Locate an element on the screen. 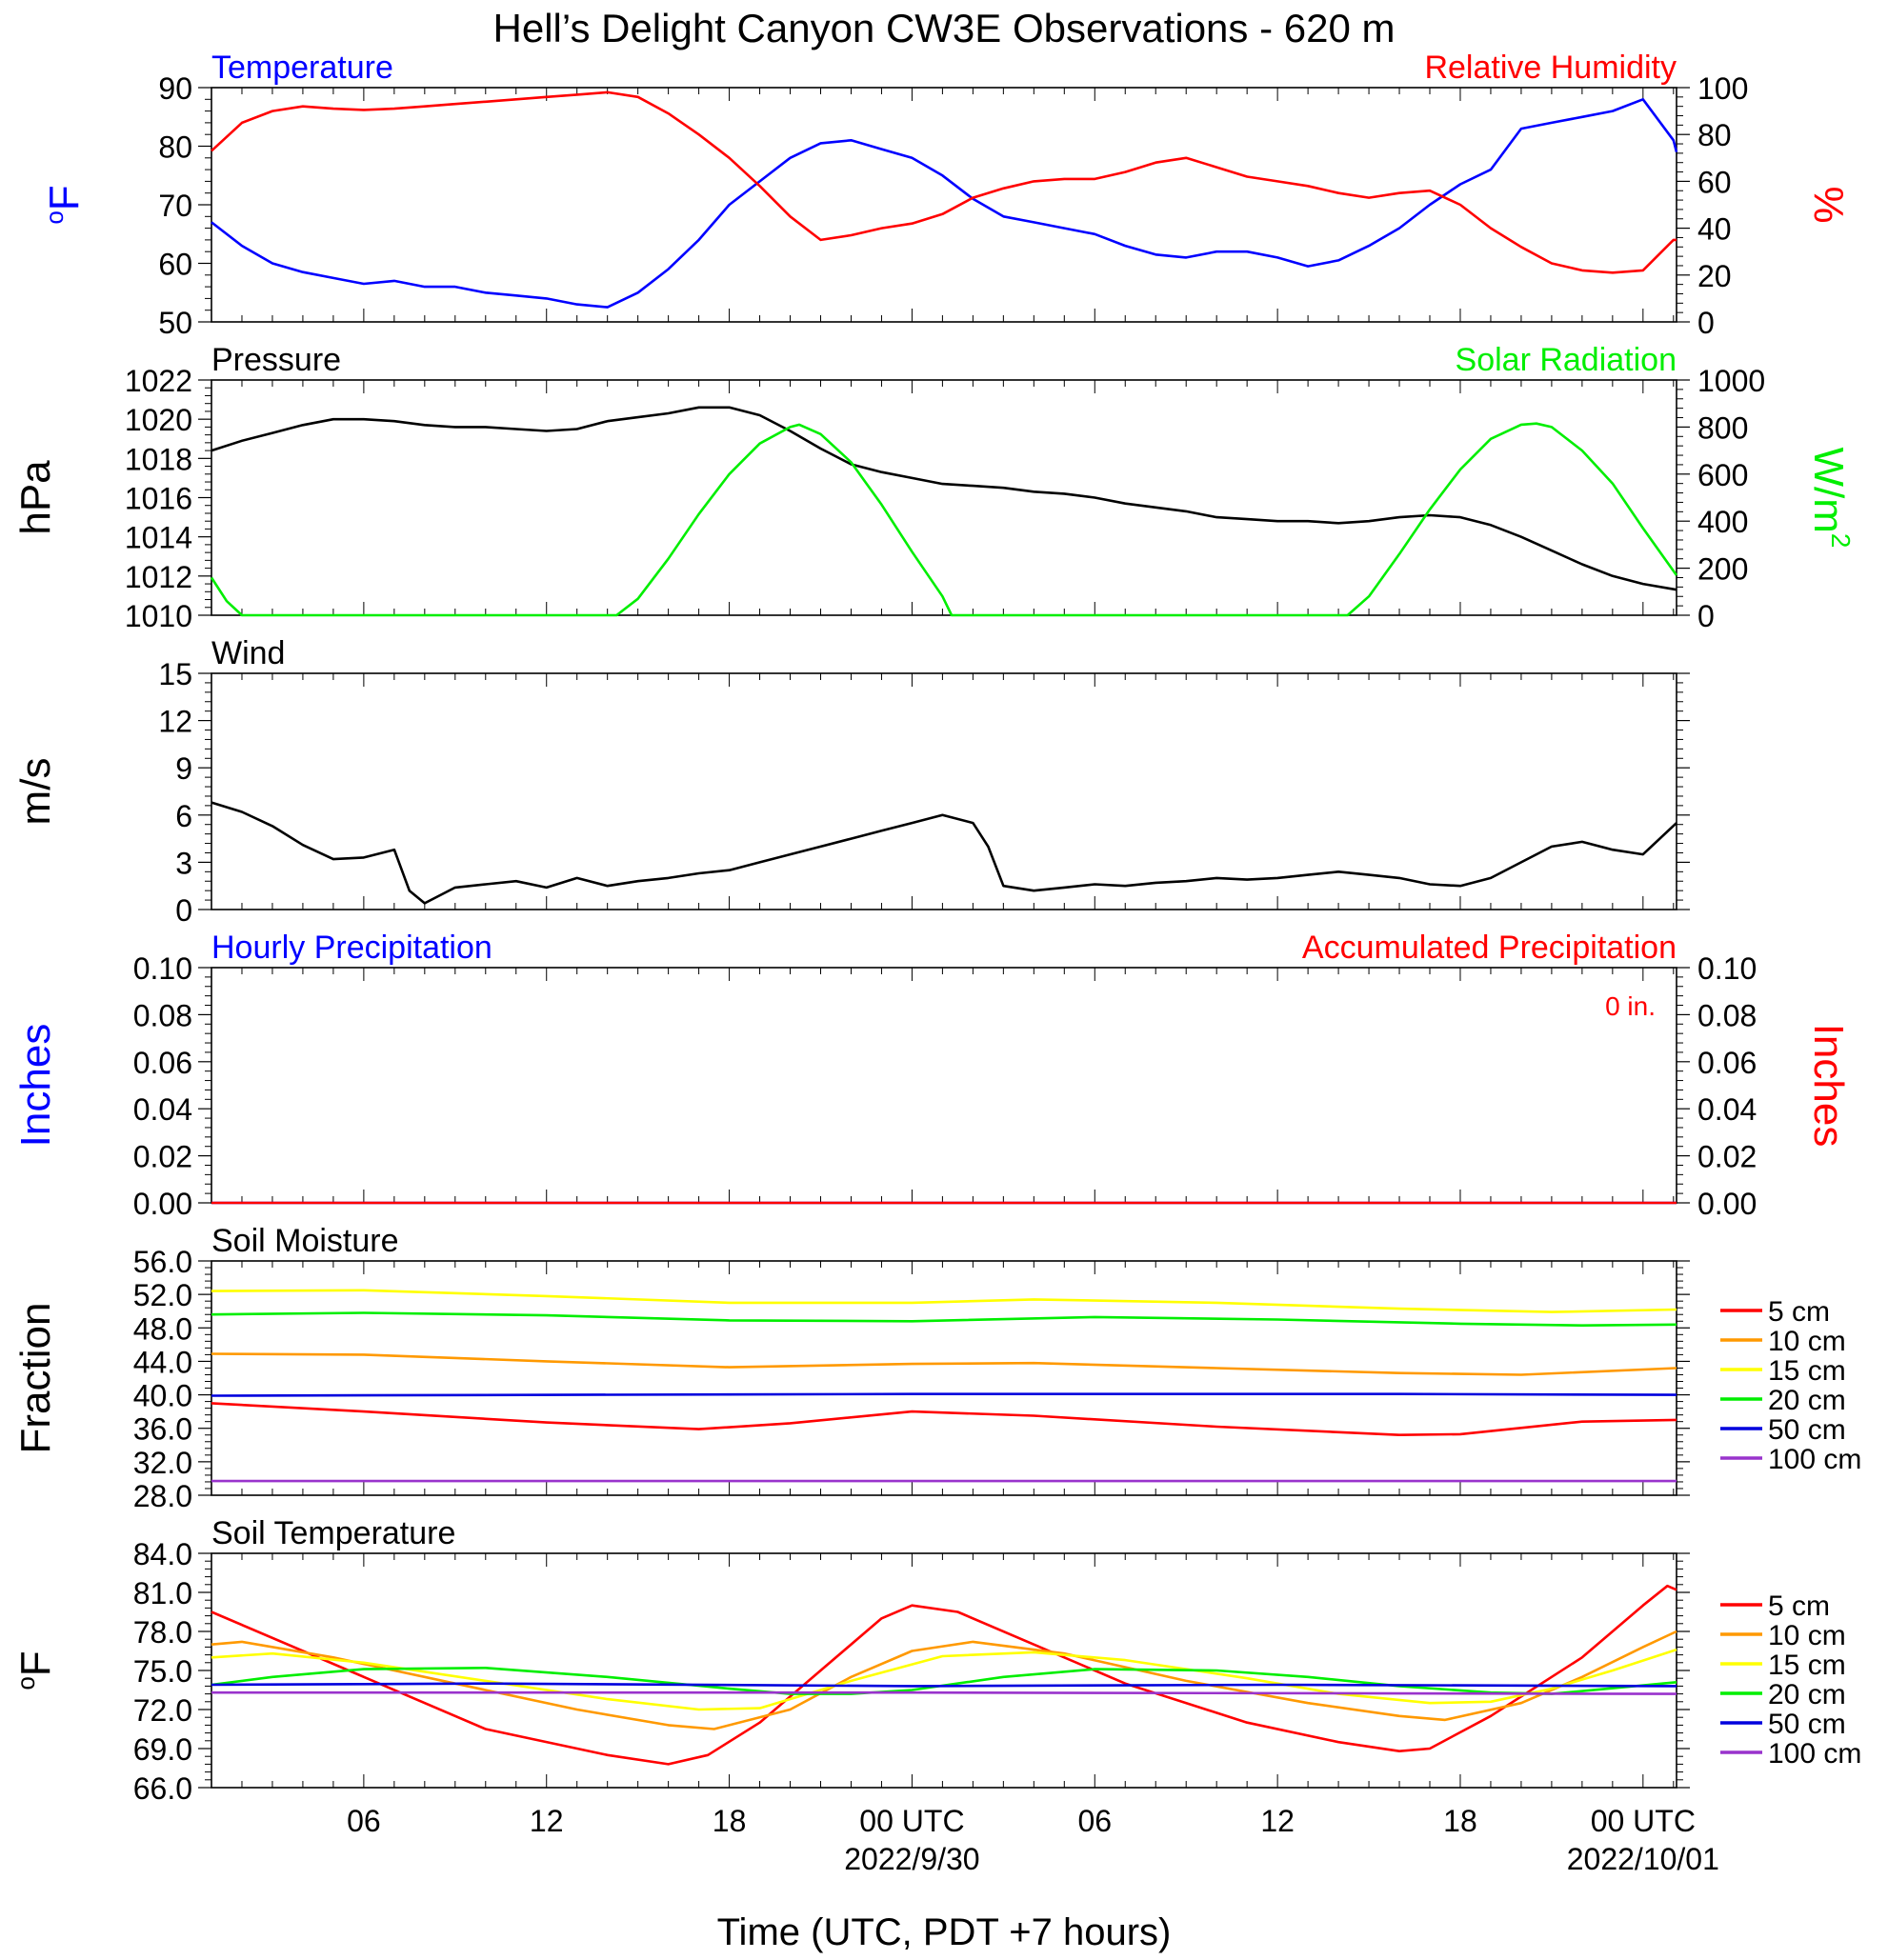 This screenshot has width=1888, height=1960. y-tick-label-left: 32.0 is located at coordinates (162, 1463).